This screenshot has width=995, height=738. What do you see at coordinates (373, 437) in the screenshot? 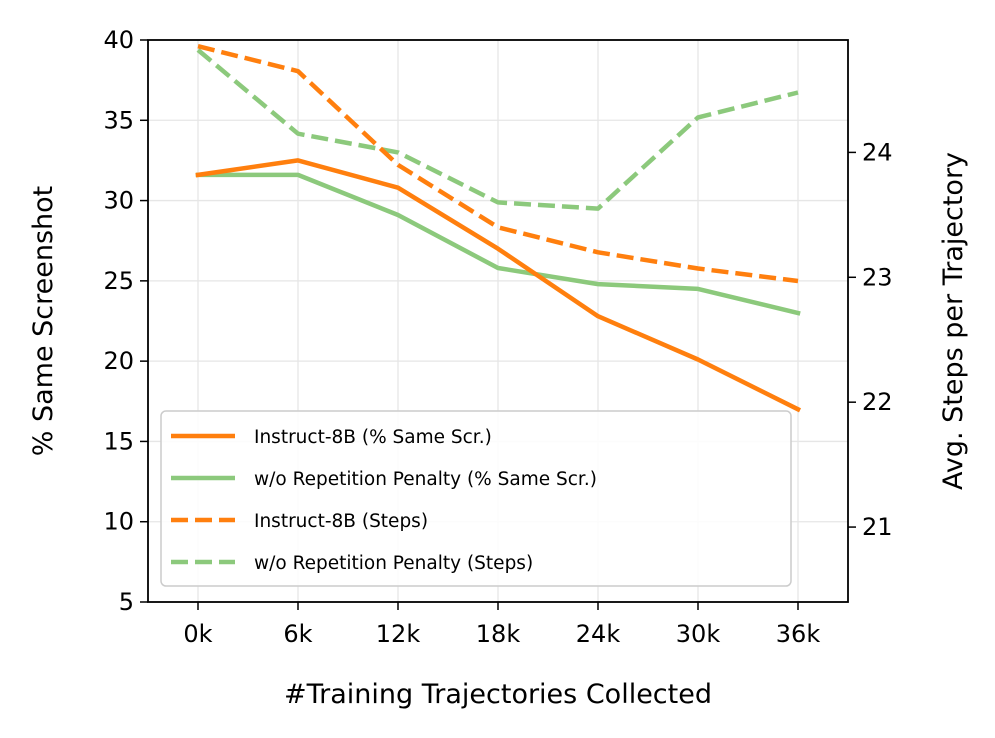
I see `legend-label: Instruct-8B (% Same Scr.)` at bounding box center [373, 437].